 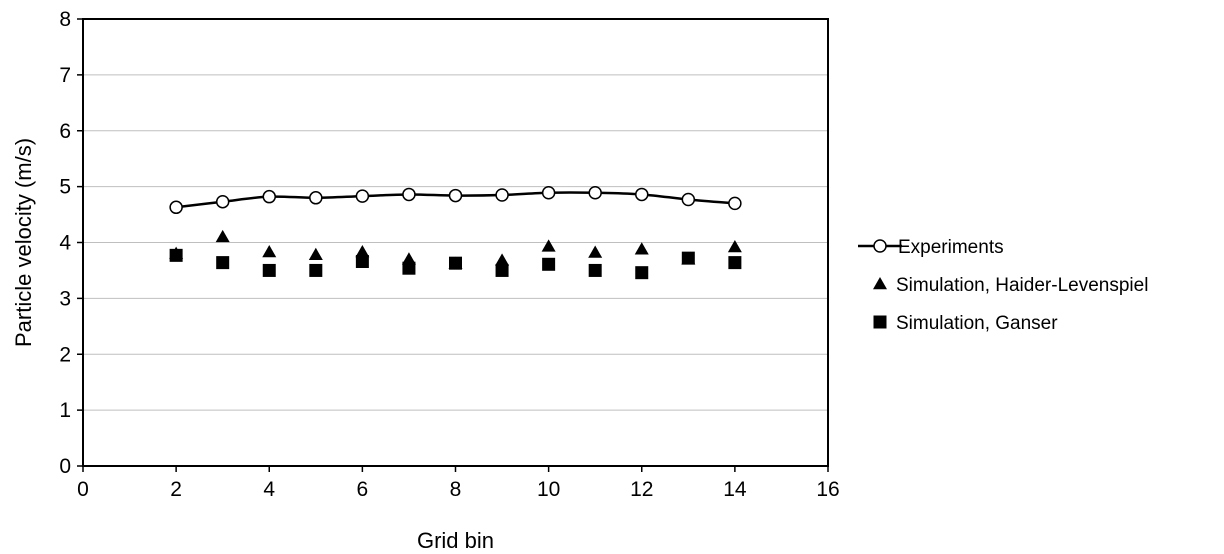 I want to click on x-tick-label-14: 14, so click(x=735, y=489).